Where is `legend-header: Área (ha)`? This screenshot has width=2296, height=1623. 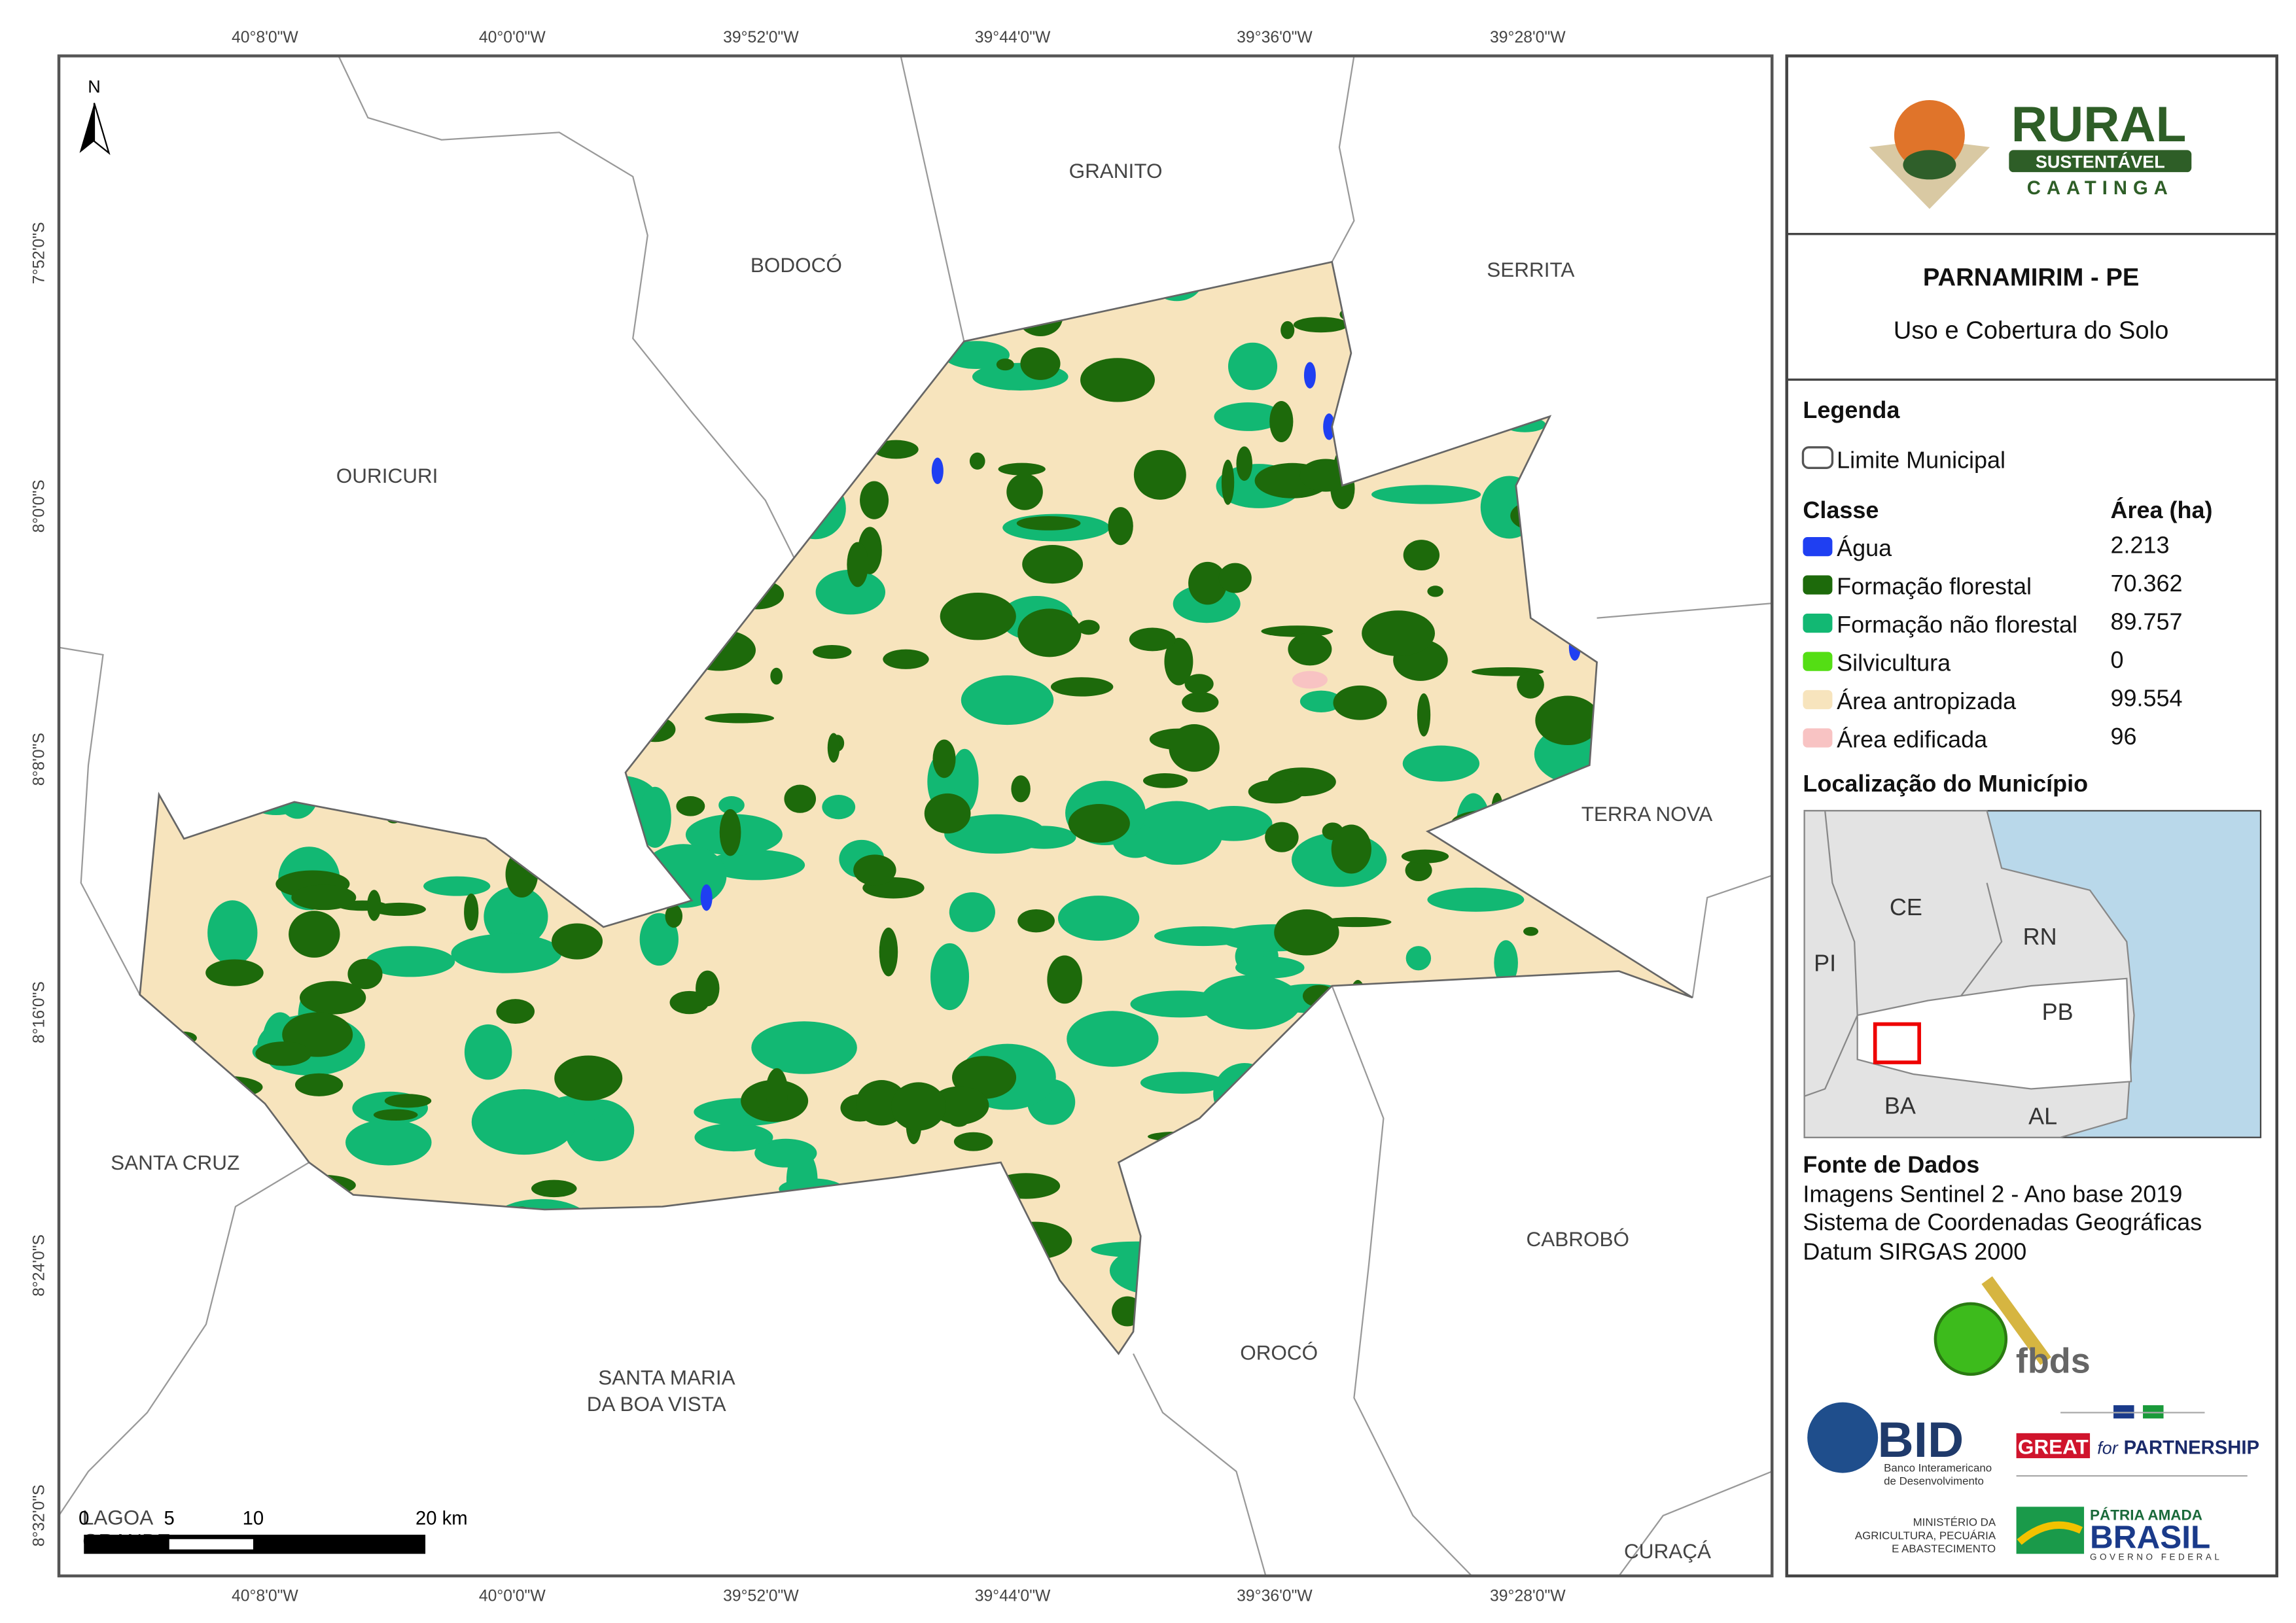
legend-header: Área (ha) is located at coordinates (2162, 510).